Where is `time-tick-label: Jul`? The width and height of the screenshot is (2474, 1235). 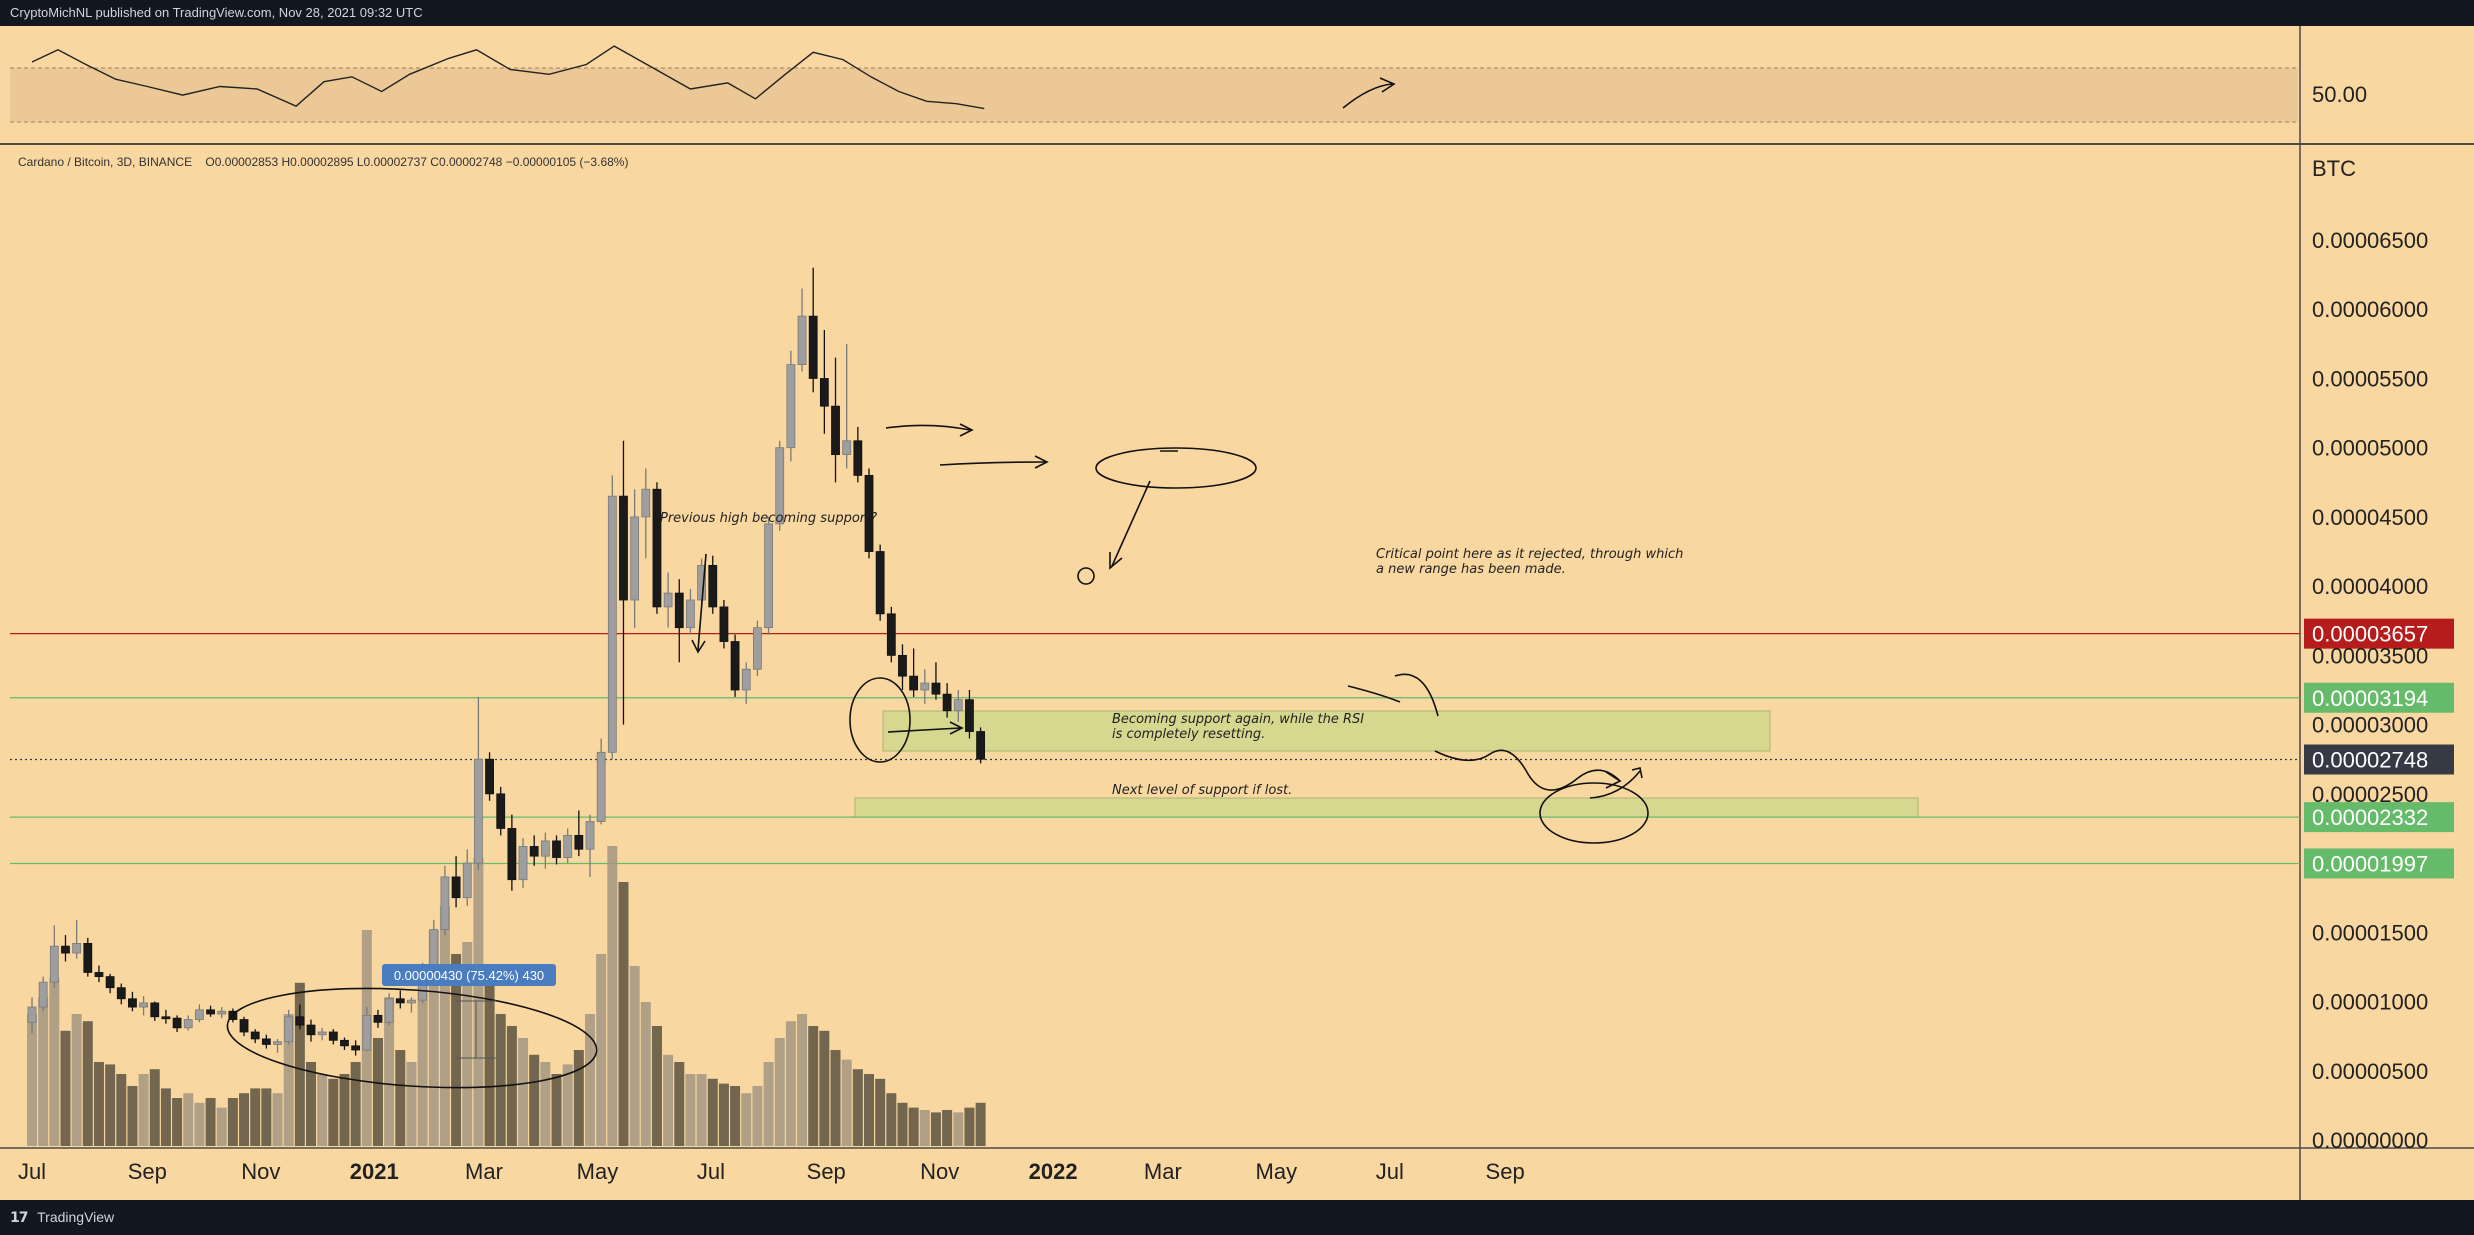
time-tick-label: Jul is located at coordinates (1390, 1171).